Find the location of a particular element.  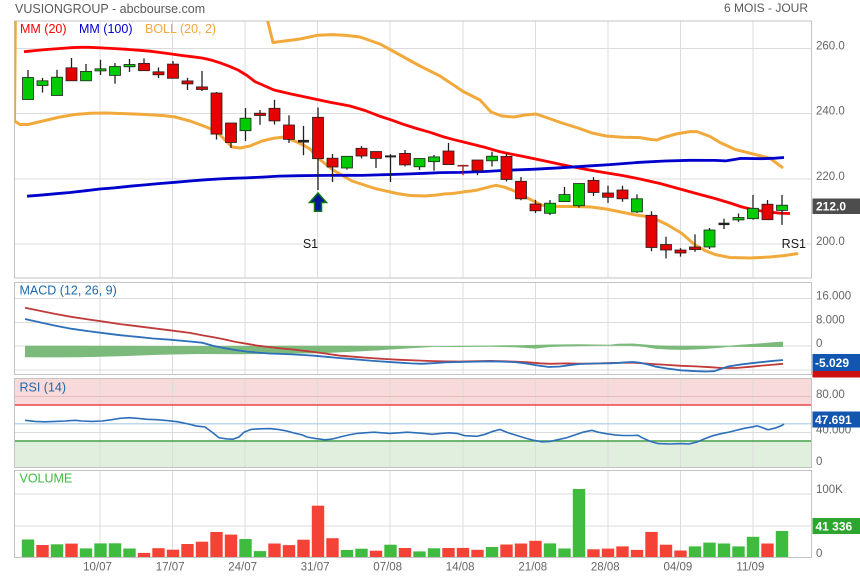

svg-text: 41 336 is located at coordinates (834, 527).